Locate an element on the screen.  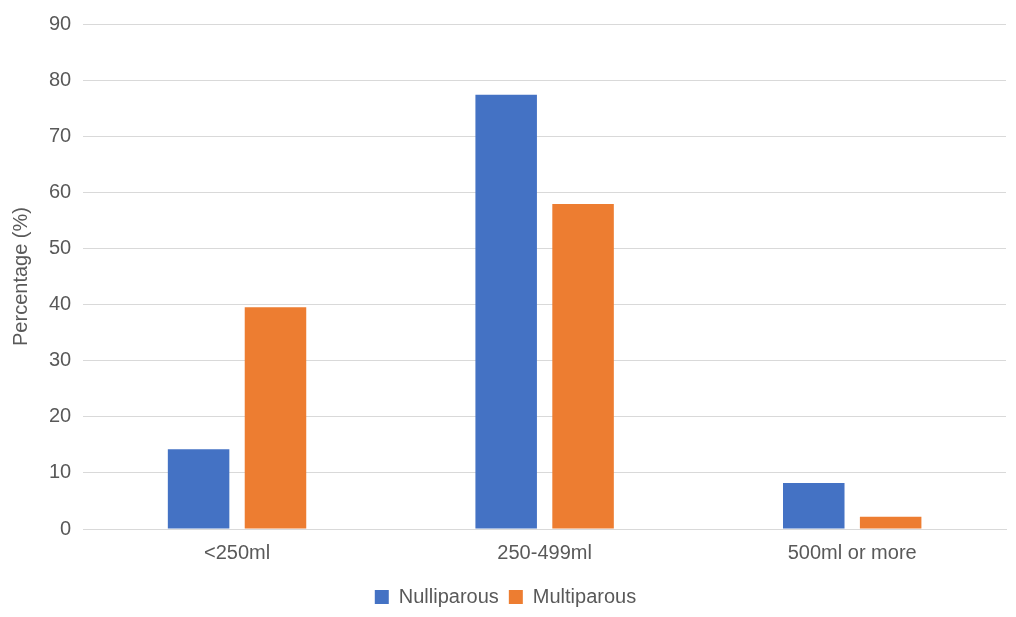
y-tick-label: 80 is located at coordinates (60, 78).